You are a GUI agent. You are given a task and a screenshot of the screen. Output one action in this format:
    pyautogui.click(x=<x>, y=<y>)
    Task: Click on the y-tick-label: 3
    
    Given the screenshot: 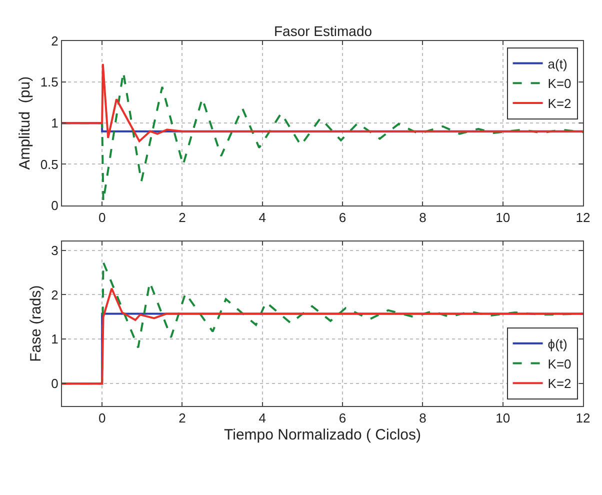 What is the action you would take?
    pyautogui.click(x=54, y=250)
    